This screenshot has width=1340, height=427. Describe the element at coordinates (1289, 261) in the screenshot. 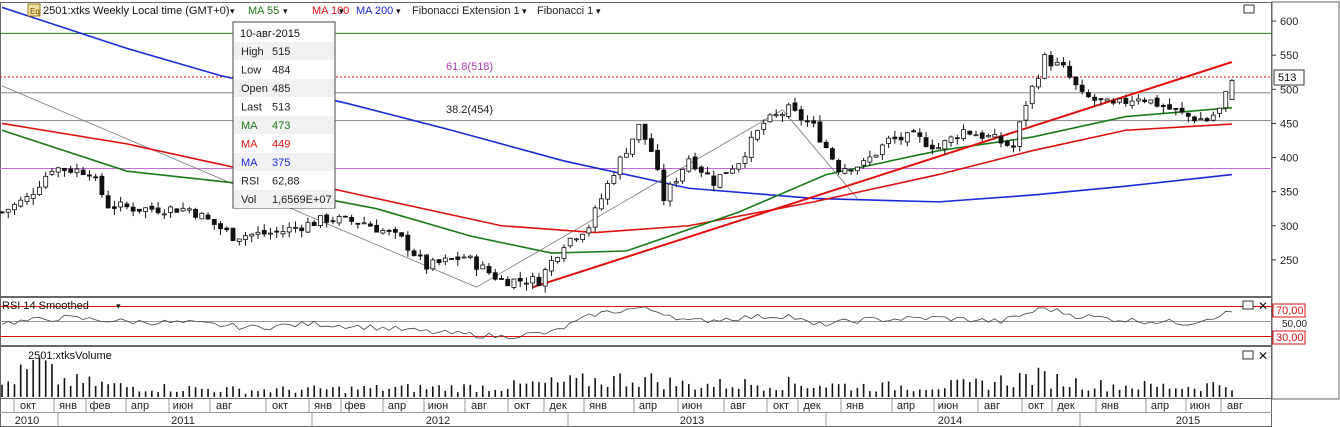

I see `y-tick-label: 250` at that location.